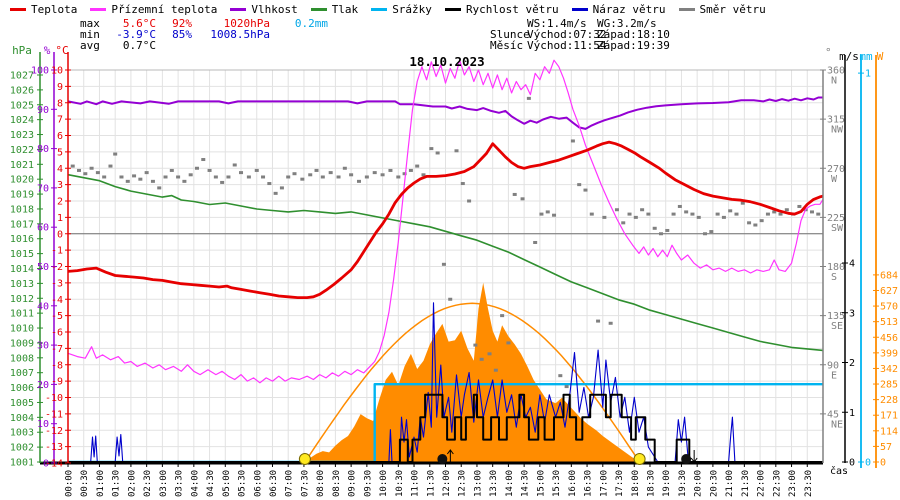 The image size is (900, 500). Describe the element at coordinates (633, 45) in the screenshot. I see `stat-moonset: Západ:19:39` at that location.